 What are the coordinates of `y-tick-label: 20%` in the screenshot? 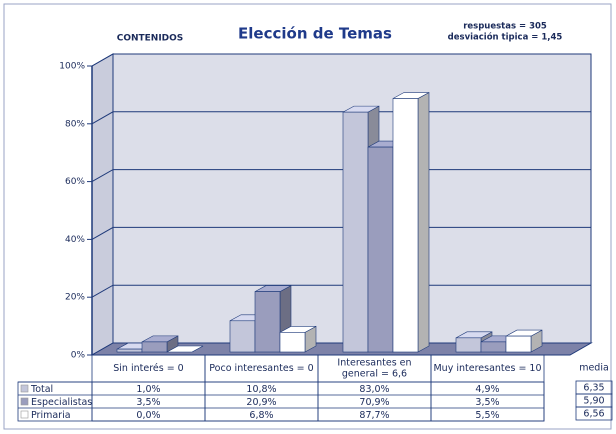 It's located at (75, 298).